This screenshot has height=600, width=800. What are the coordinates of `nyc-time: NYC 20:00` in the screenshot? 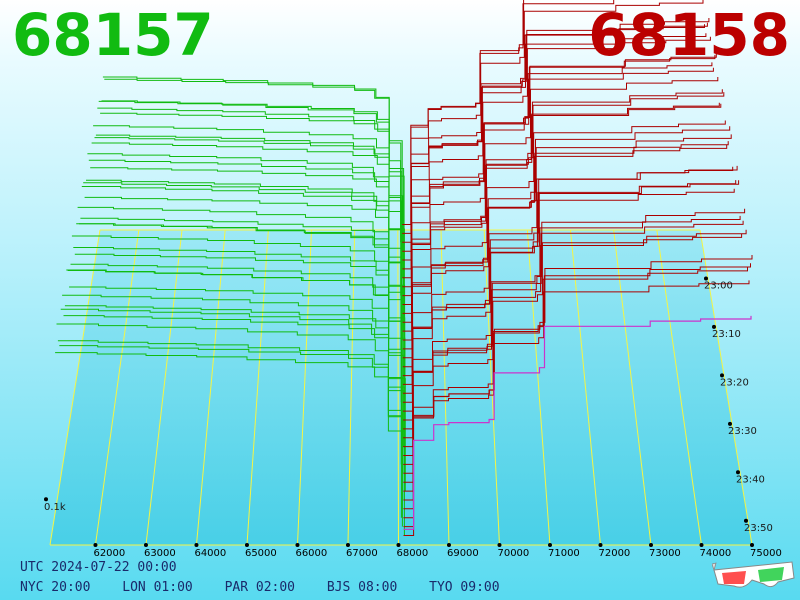 It's located at (55, 587).